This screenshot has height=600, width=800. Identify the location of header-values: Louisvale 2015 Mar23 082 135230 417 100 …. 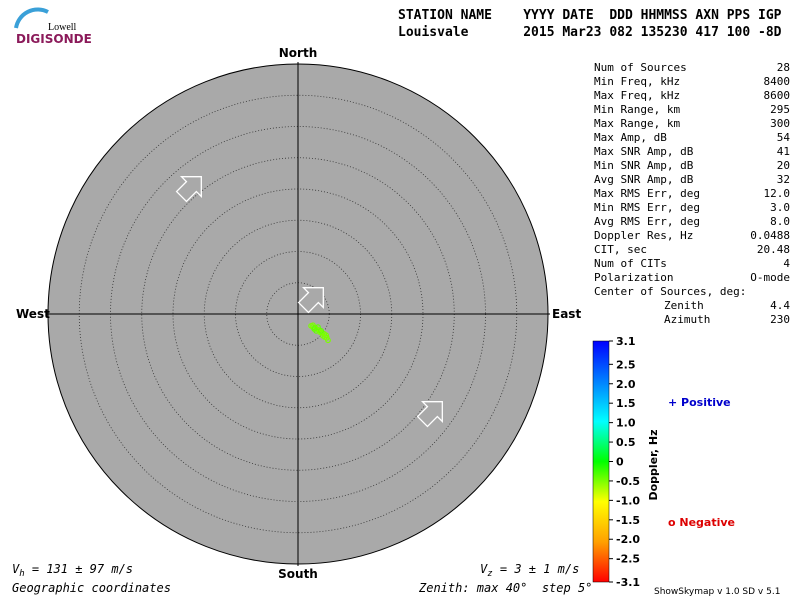
(590, 32).